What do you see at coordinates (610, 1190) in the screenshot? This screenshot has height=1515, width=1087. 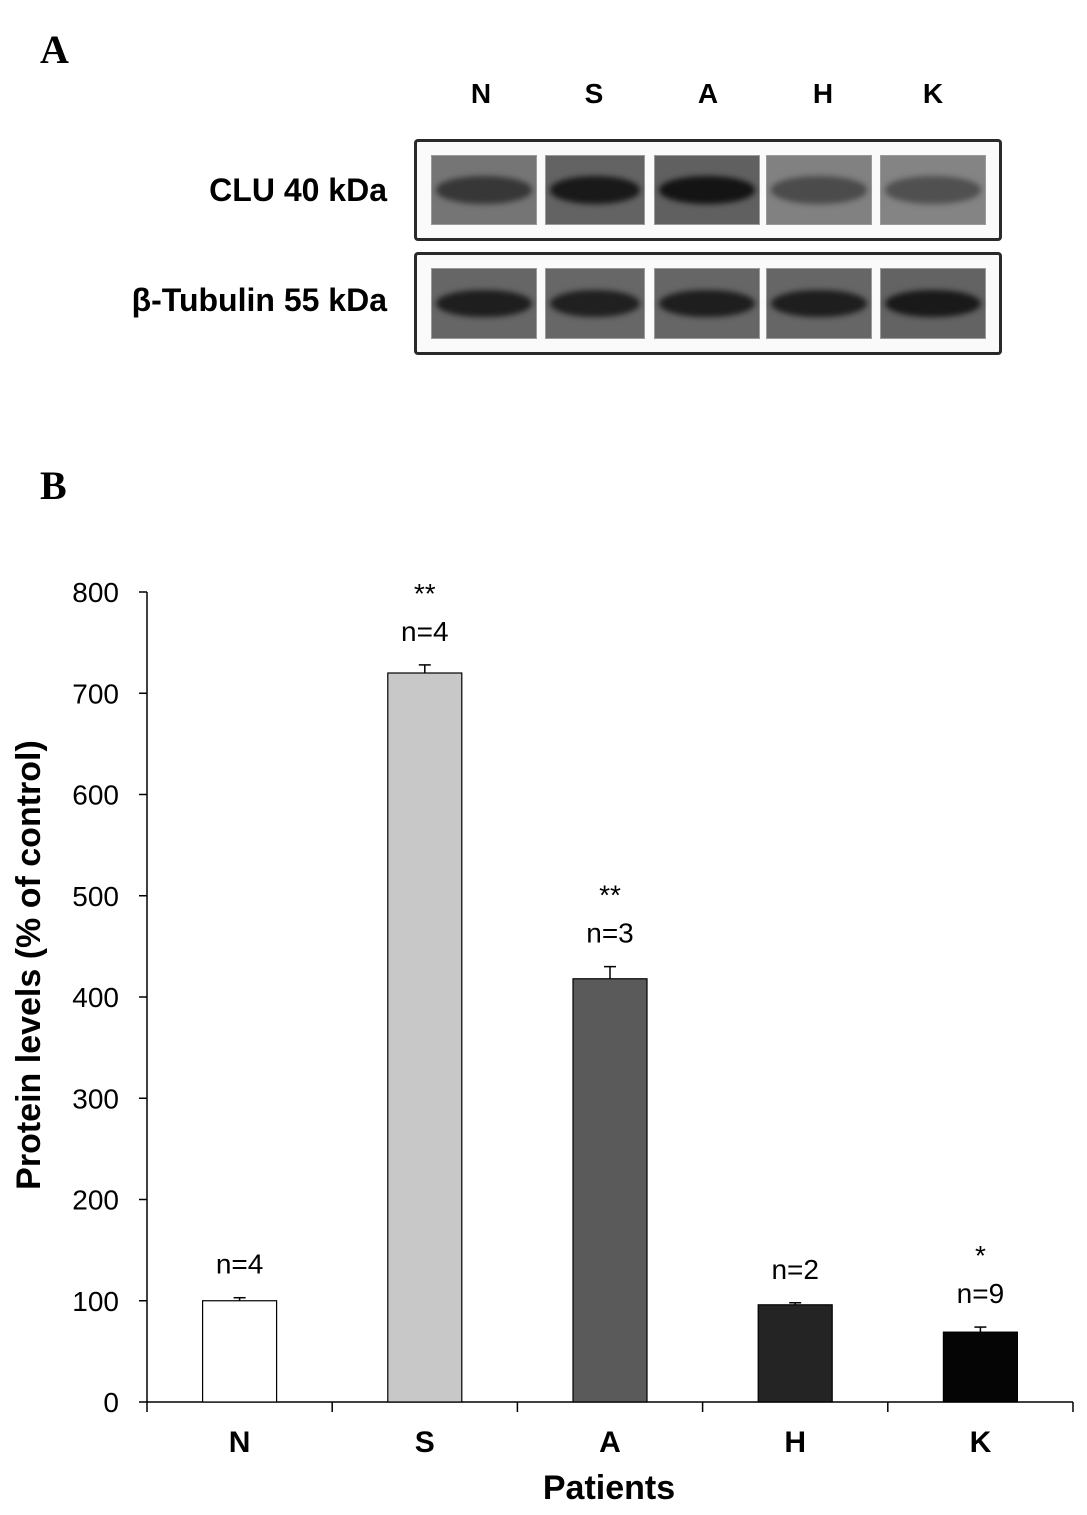 I see `bar-a` at bounding box center [610, 1190].